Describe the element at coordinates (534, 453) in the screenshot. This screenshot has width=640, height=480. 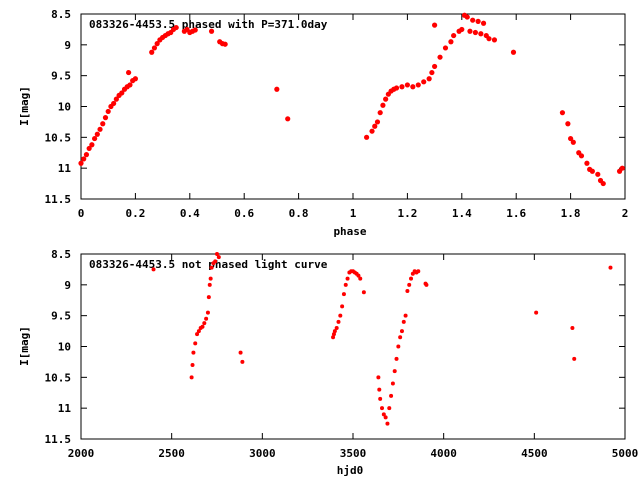
I see `x-tick-label: 4500` at that location.